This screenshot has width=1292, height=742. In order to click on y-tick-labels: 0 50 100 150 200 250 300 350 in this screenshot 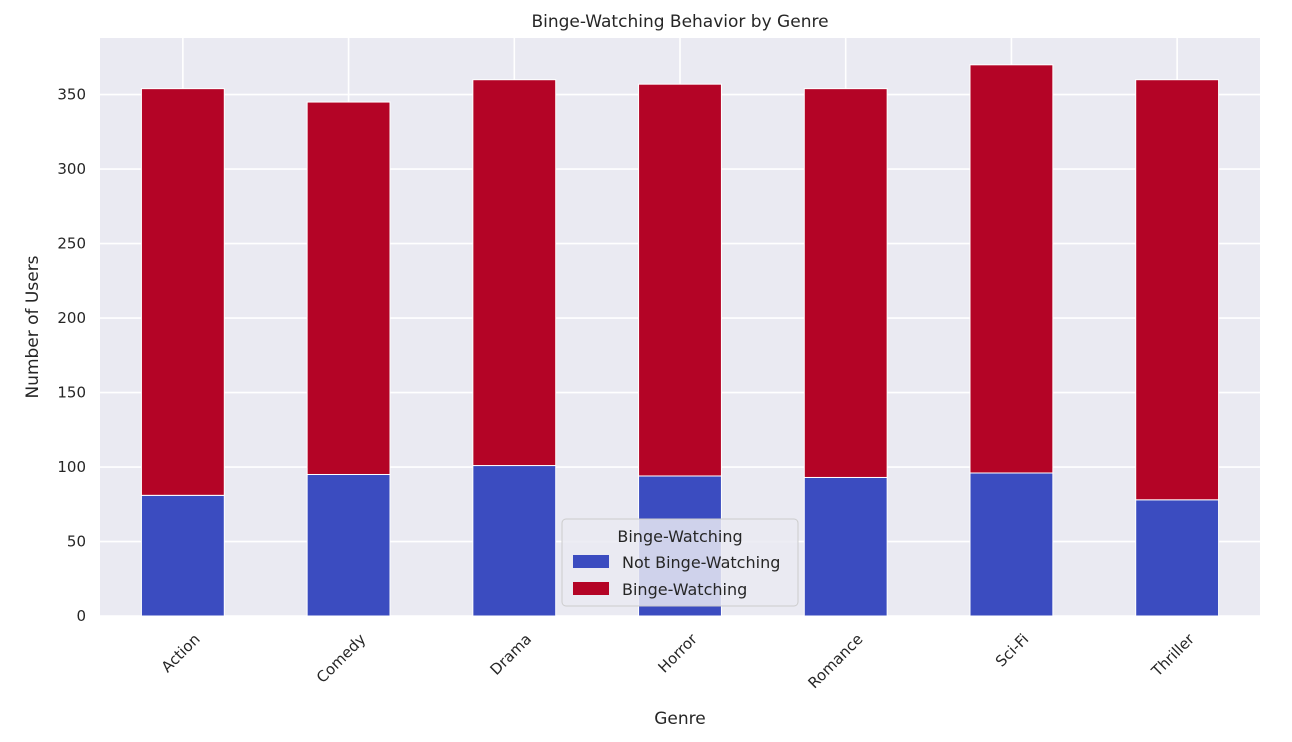, I will do `click(71, 355)`.